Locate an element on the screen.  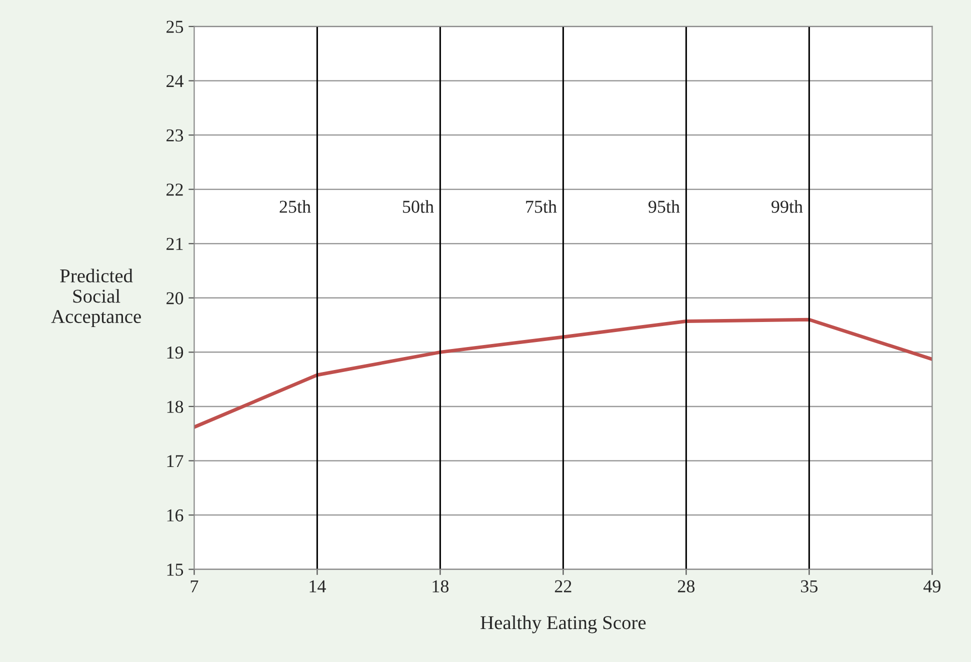
x-tick-label: 18 is located at coordinates (440, 586).